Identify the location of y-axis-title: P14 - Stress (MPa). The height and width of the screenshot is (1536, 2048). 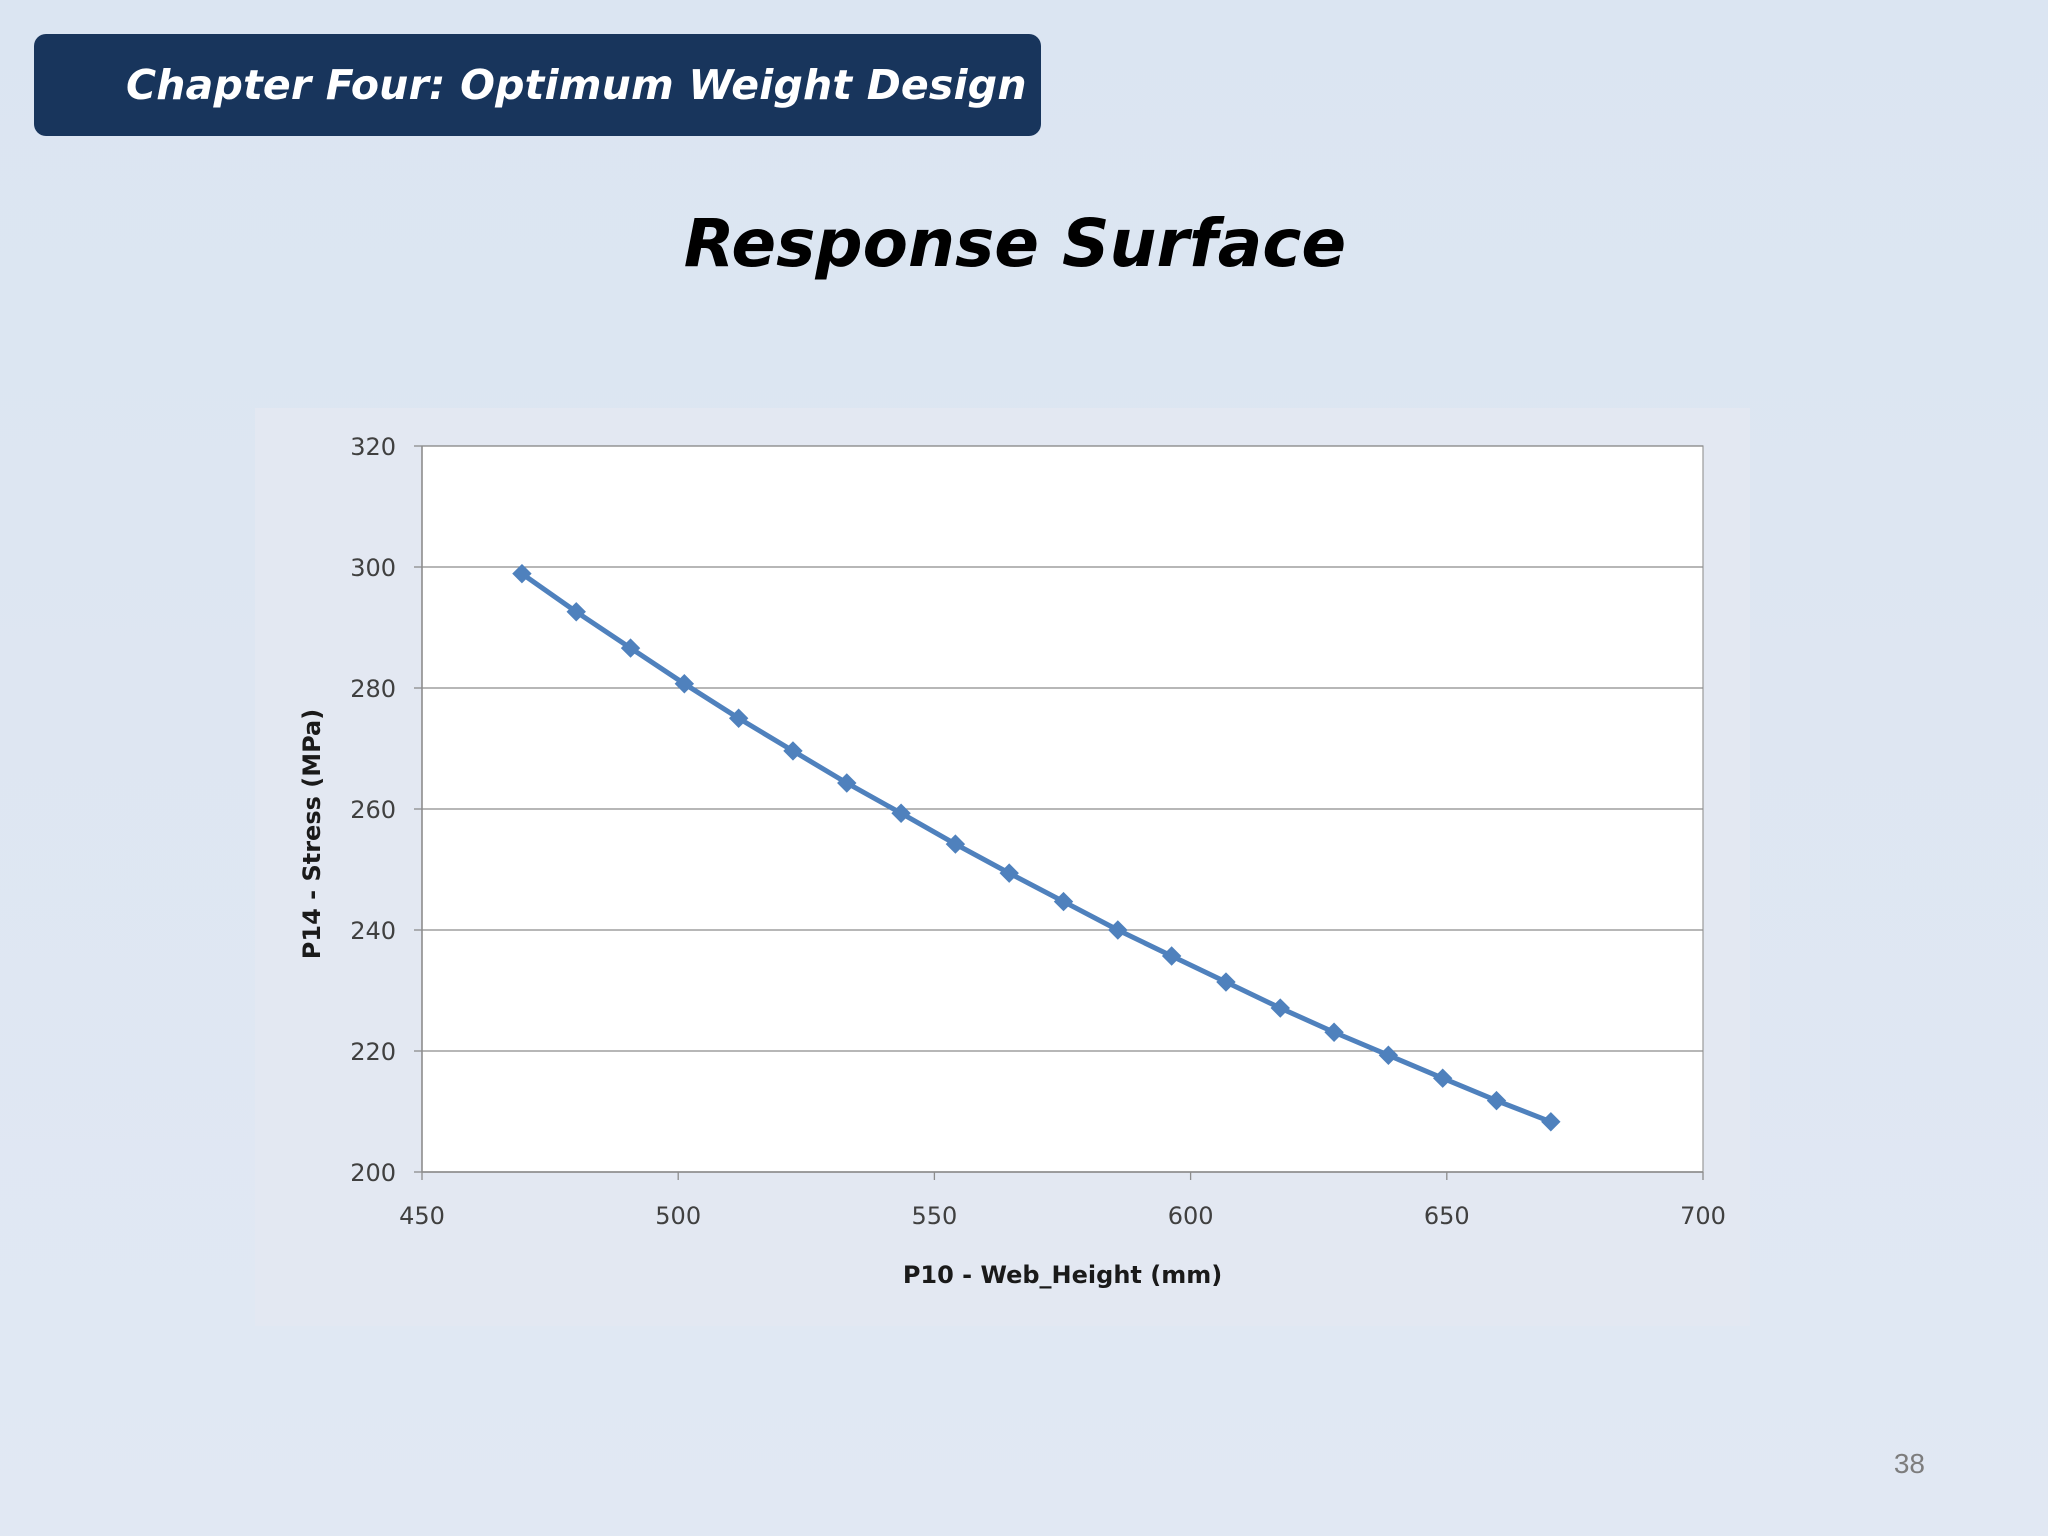
(312, 834).